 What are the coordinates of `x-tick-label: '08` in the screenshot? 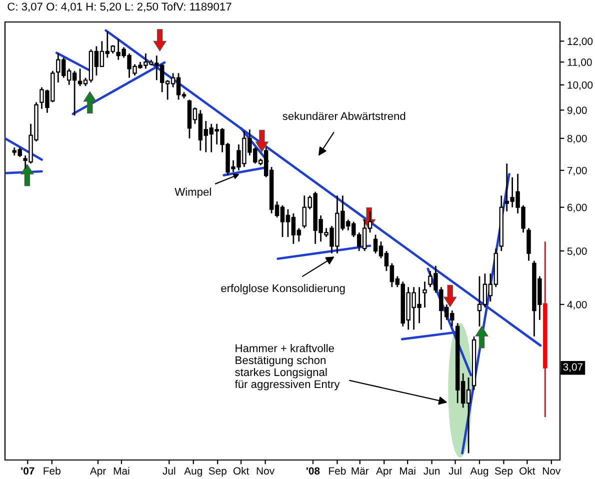 It's located at (313, 471).